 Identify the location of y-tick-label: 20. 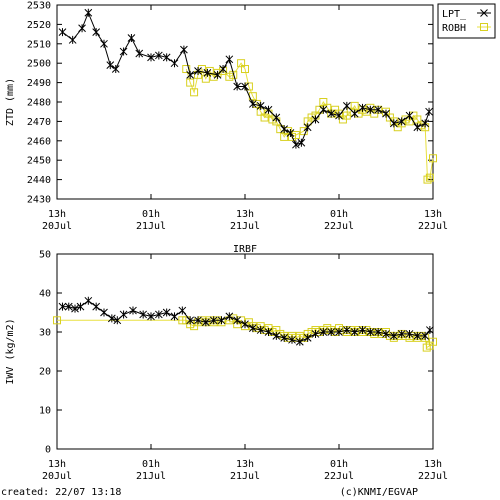
(45, 372).